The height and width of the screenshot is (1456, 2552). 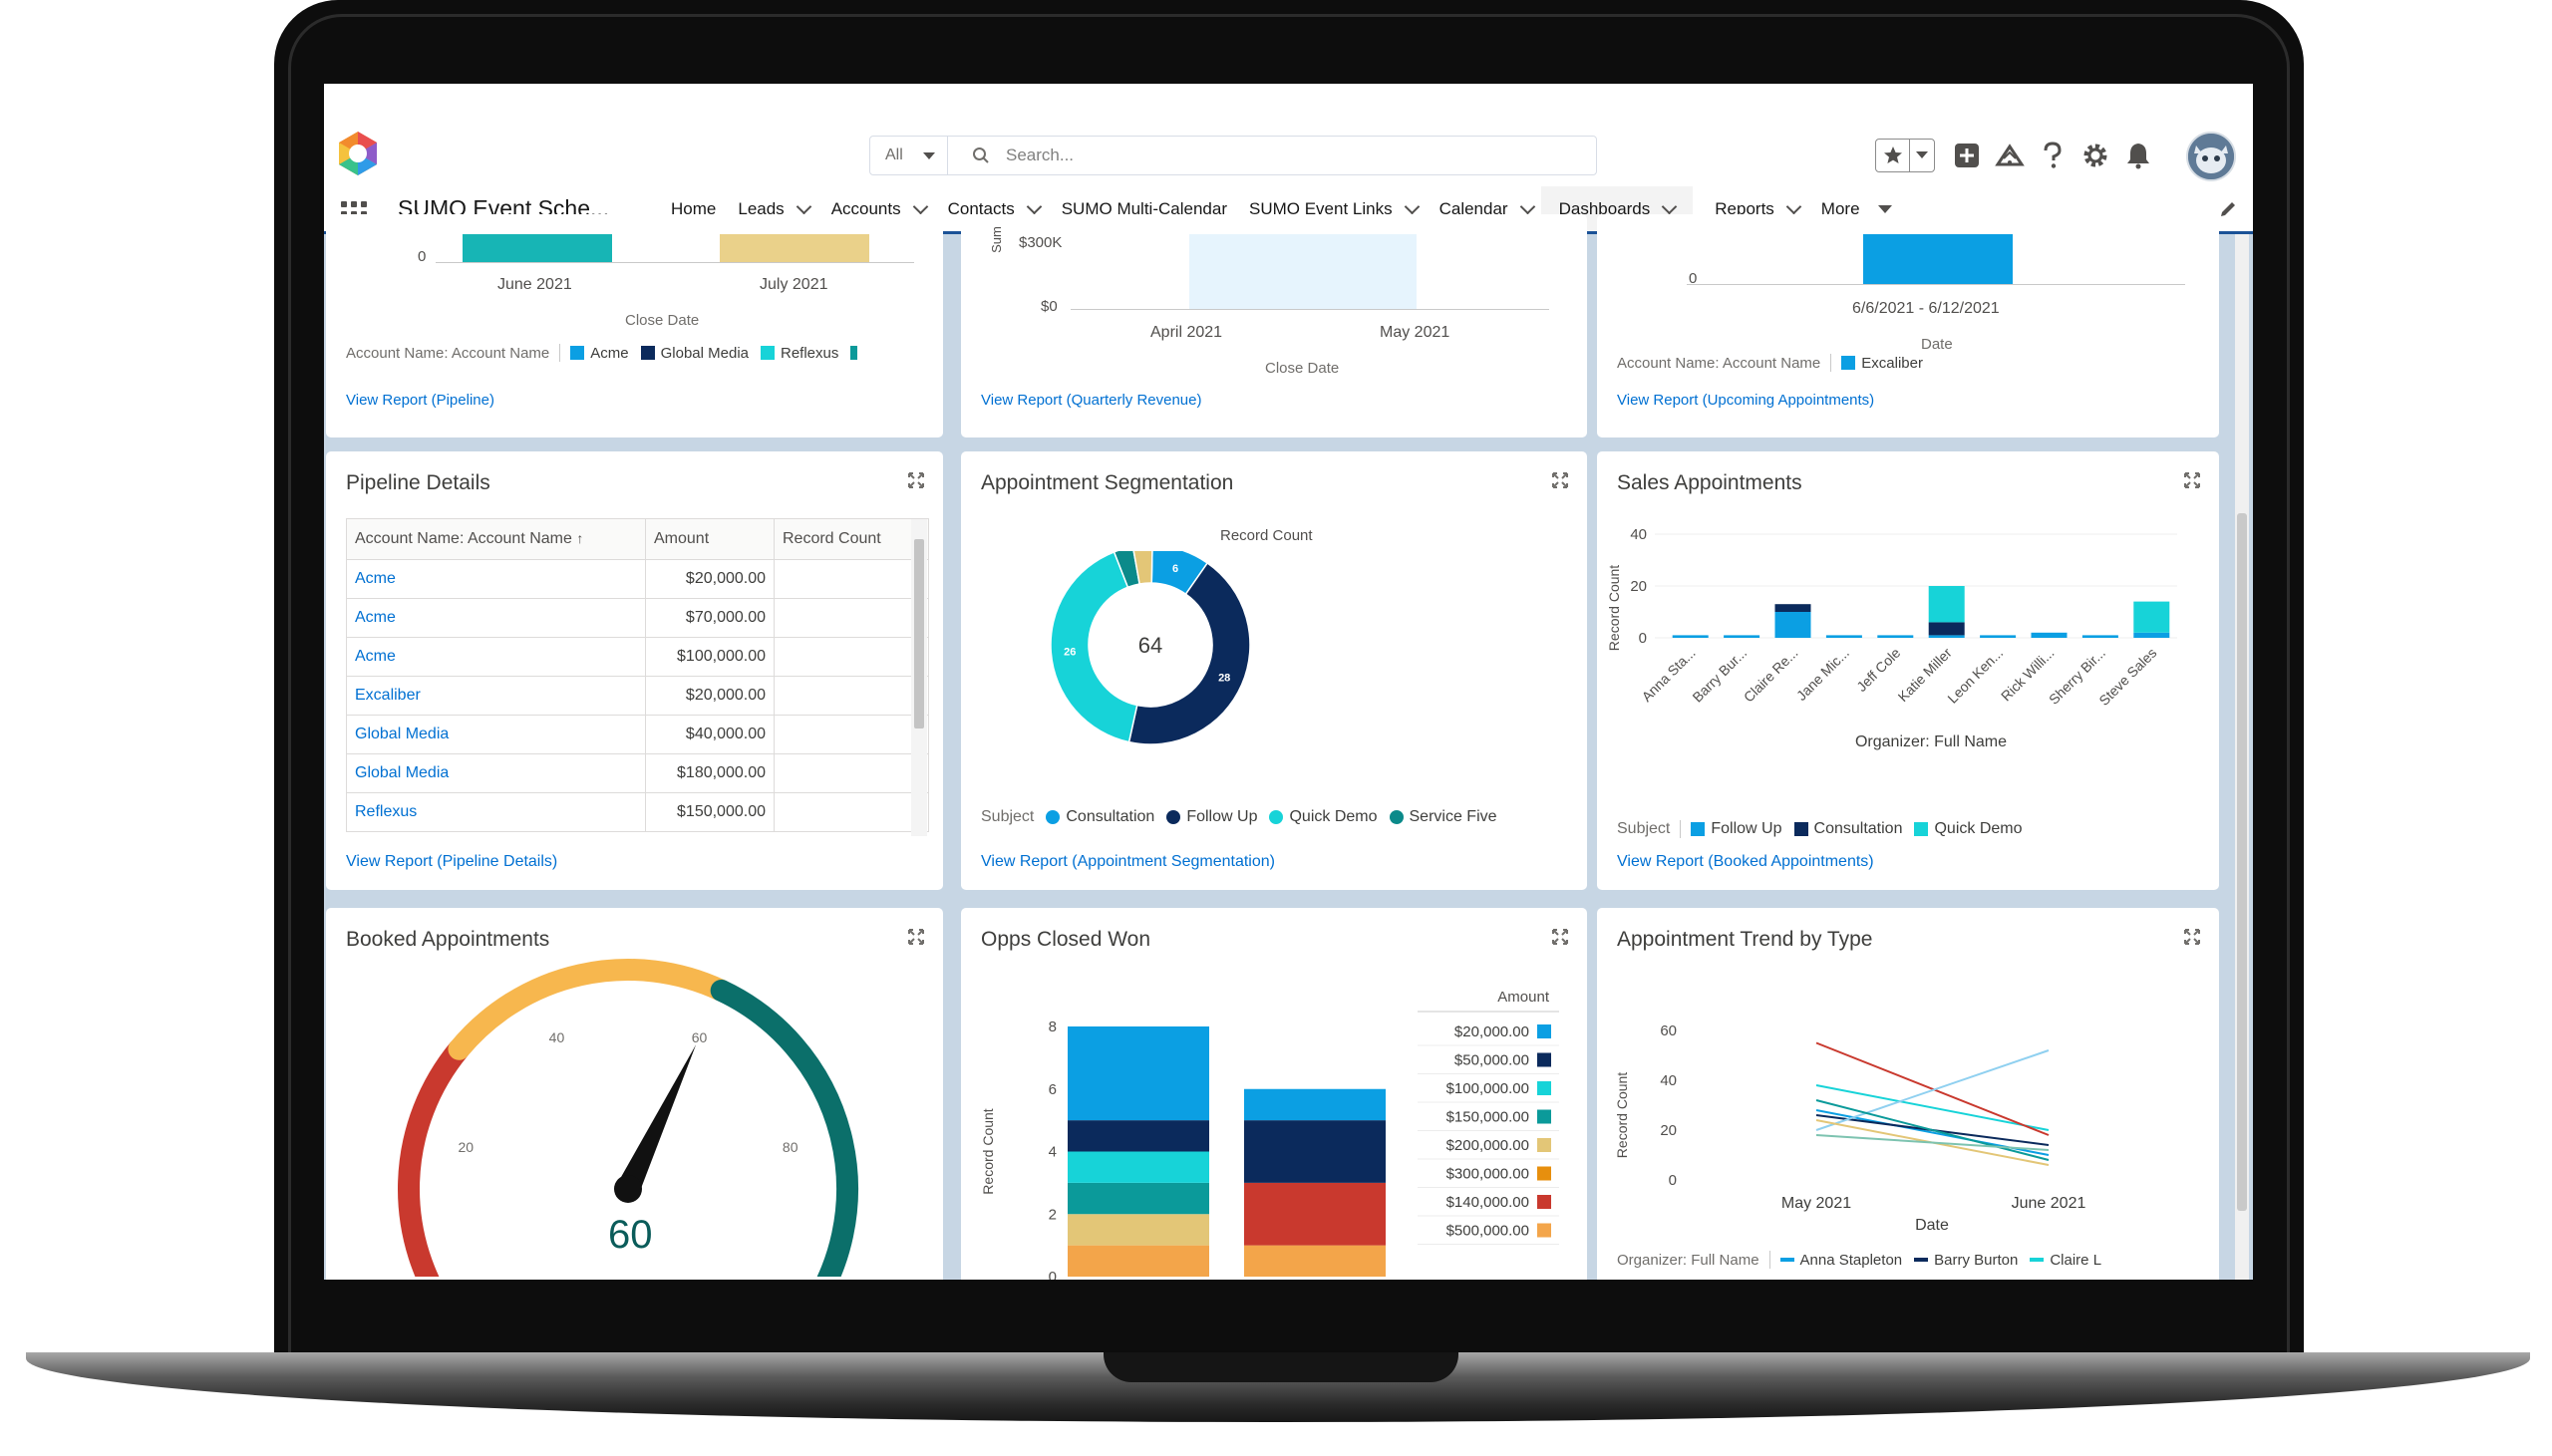 I want to click on favorites-button, so click(x=1905, y=155).